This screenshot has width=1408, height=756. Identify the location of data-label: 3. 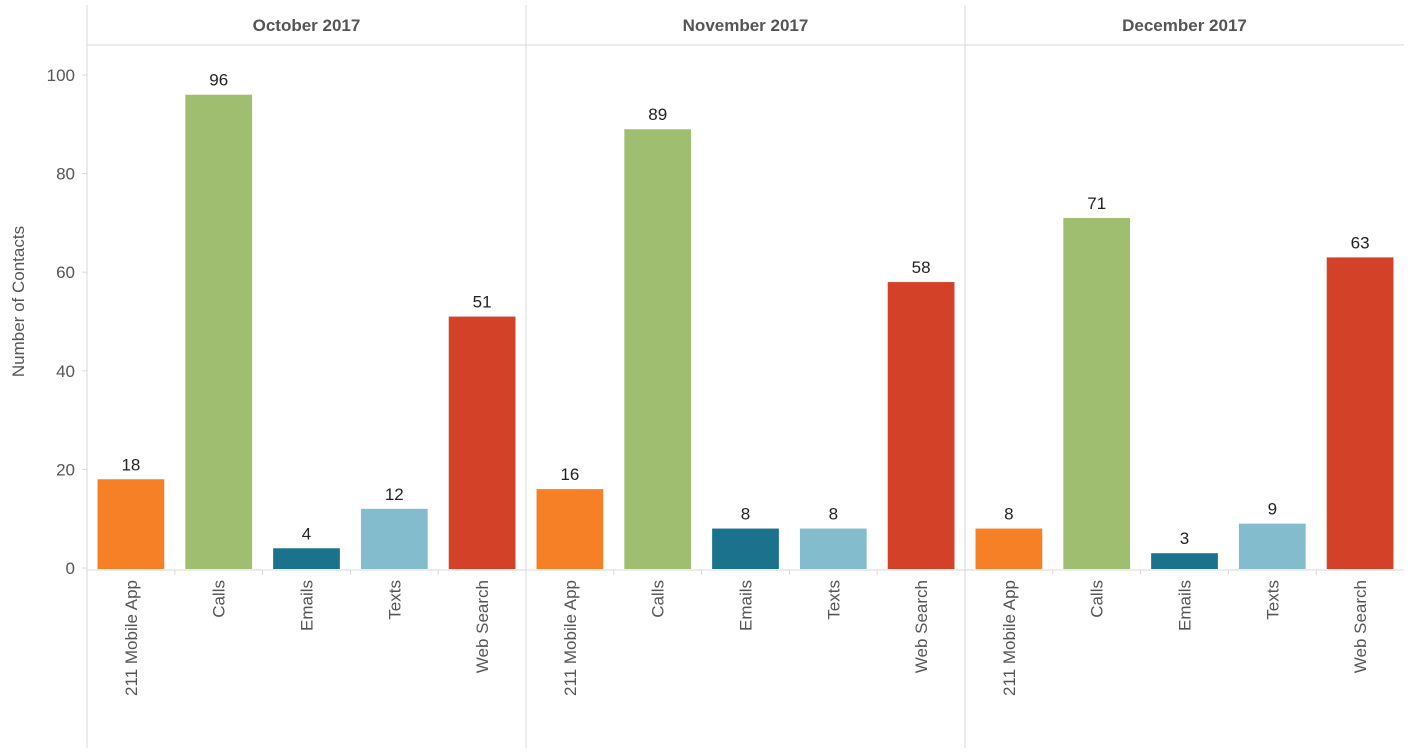
(1184, 538).